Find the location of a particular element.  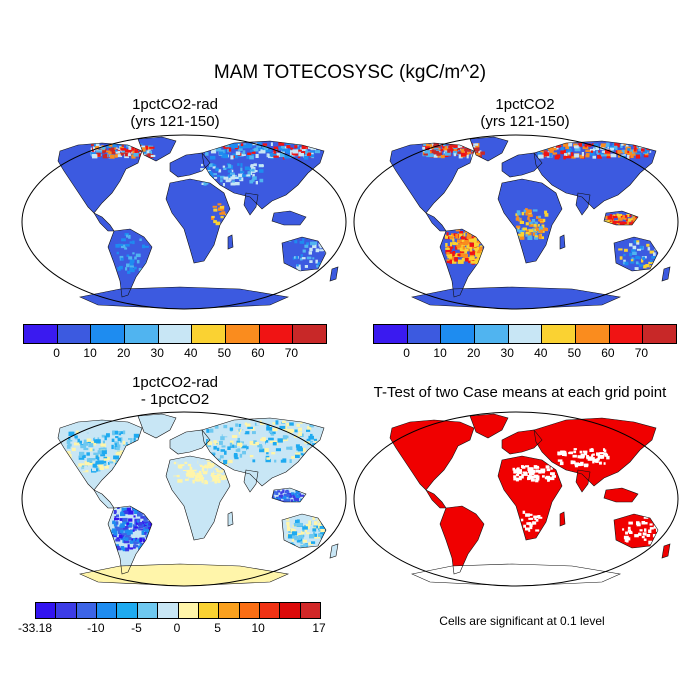

land-europe is located at coordinates (522, 442).